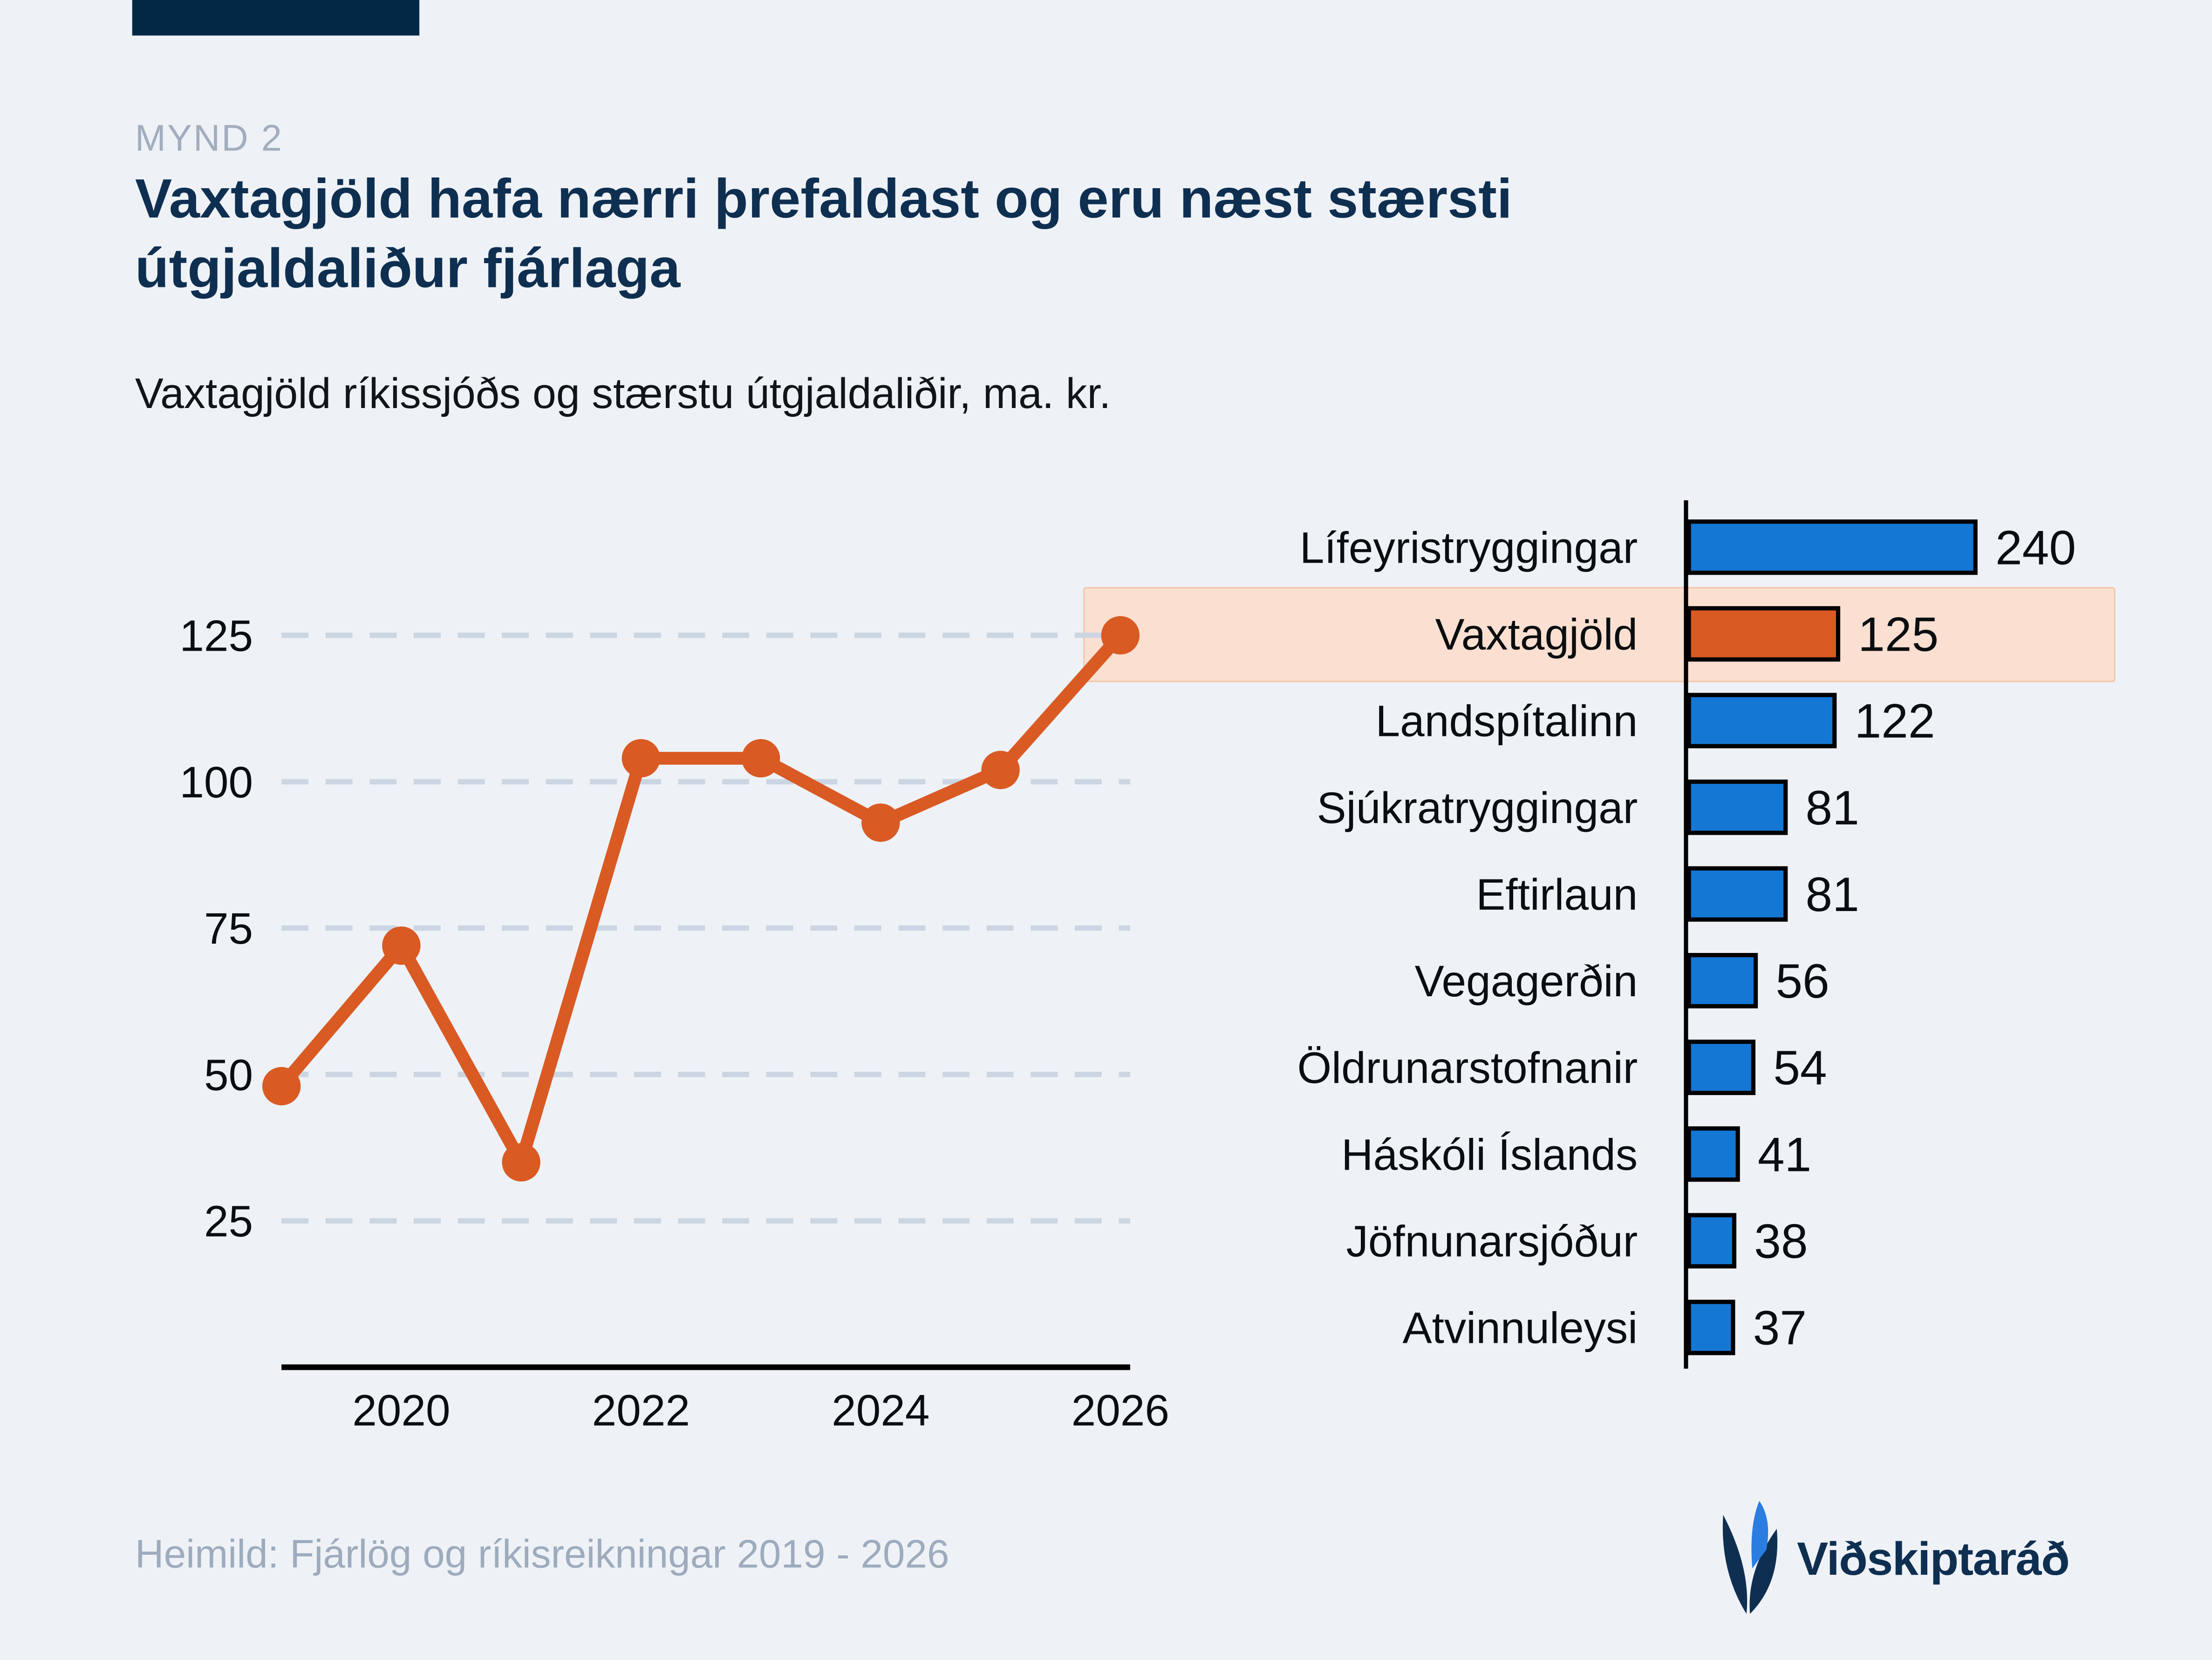 The image size is (2212, 1660). What do you see at coordinates (228, 928) in the screenshot?
I see `y-tick-label-75: 75` at bounding box center [228, 928].